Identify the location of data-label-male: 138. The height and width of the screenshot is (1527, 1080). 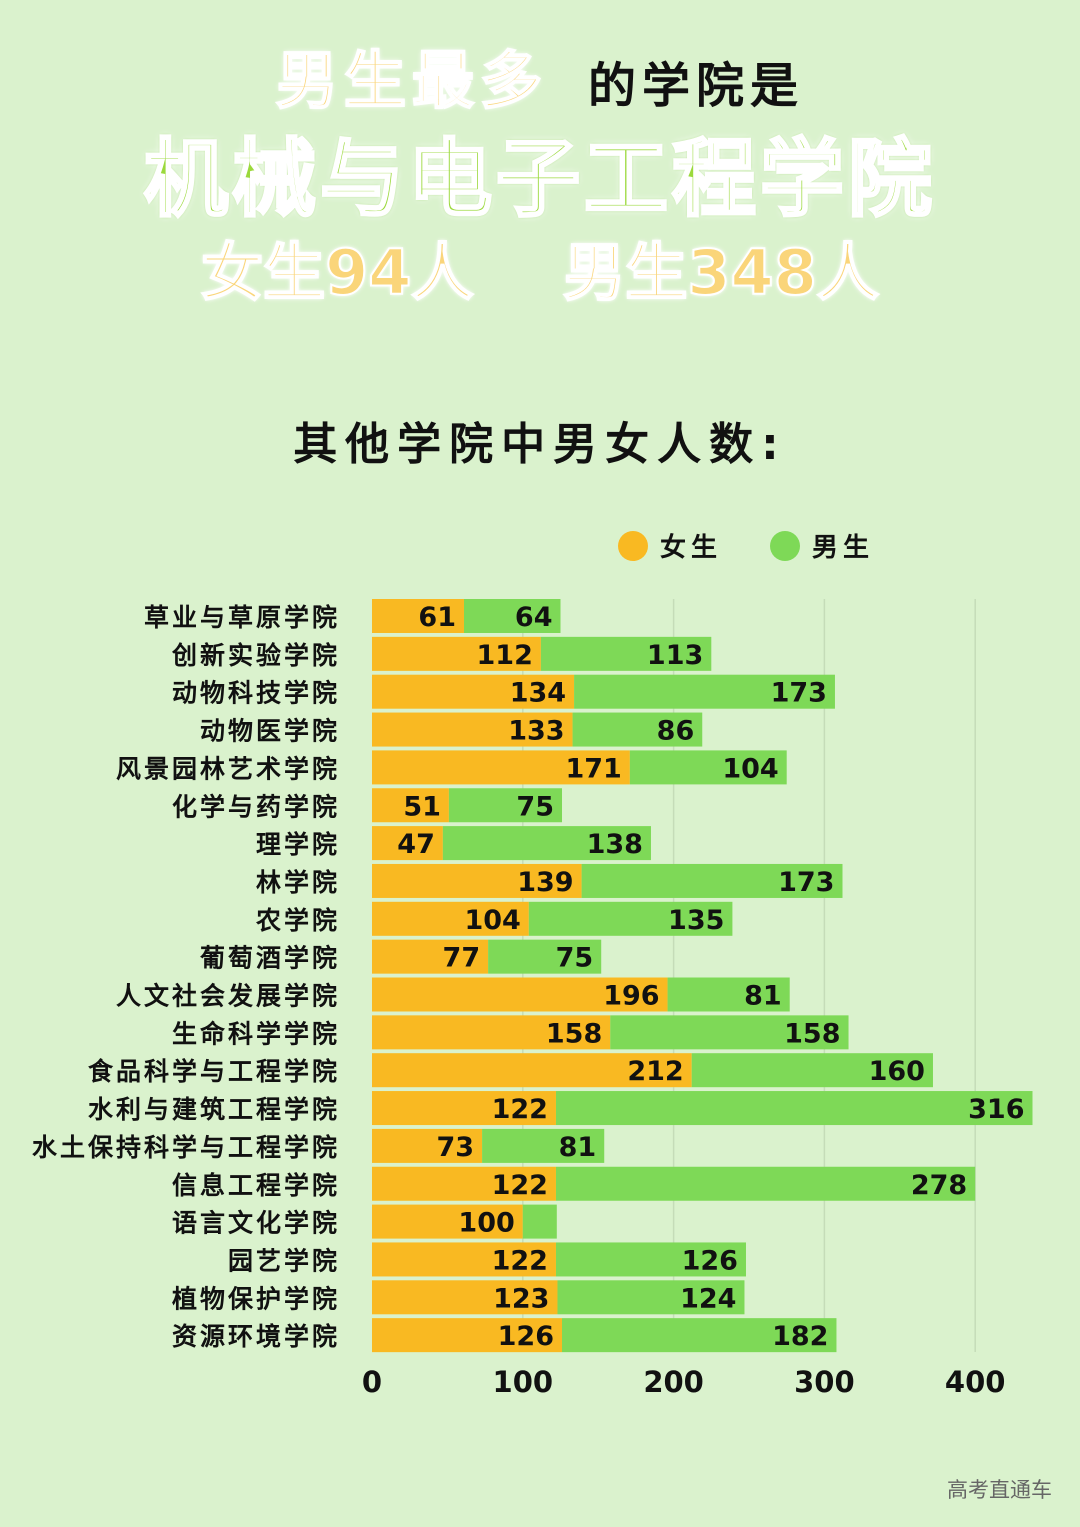
(615, 844).